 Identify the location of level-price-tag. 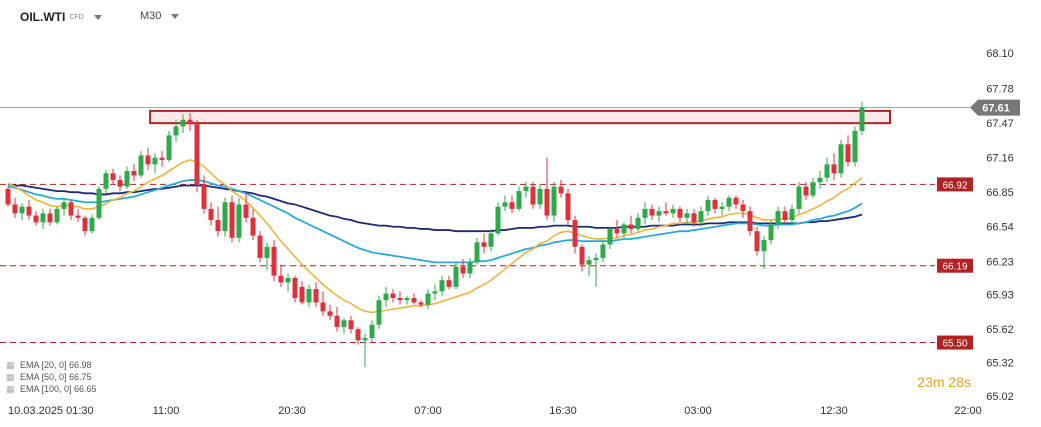
(955, 342).